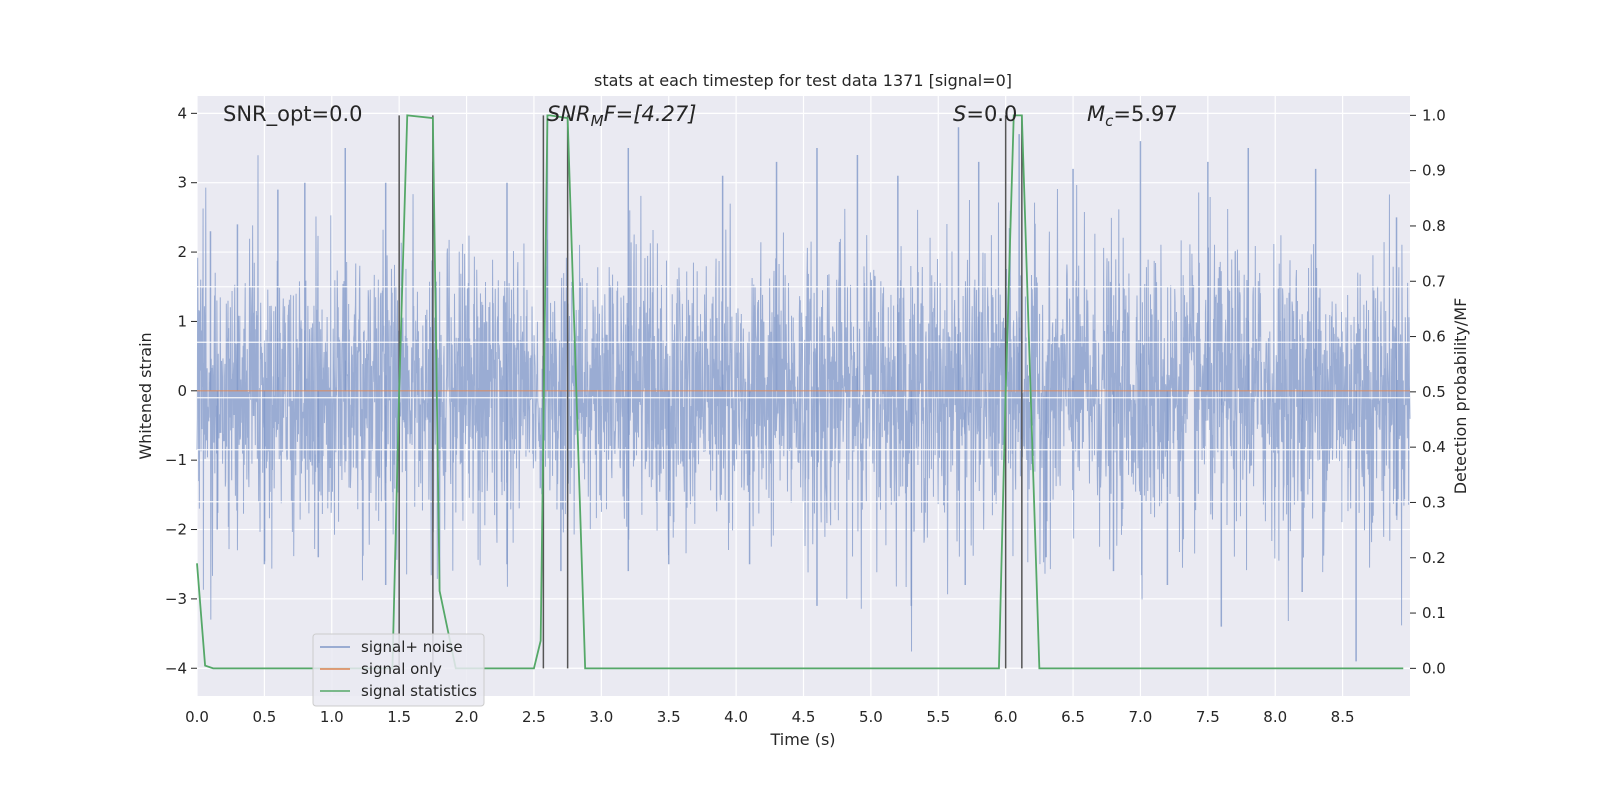  Describe the element at coordinates (176, 668) in the screenshot. I see `y-left-tick-label: −4` at that location.